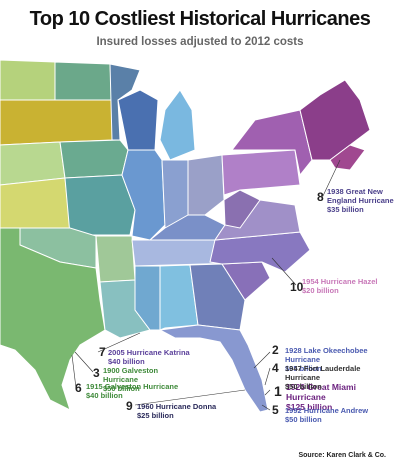 This screenshot has width=400, height=469. Describe the element at coordinates (320, 197) in the screenshot. I see `rank: 8` at that location.